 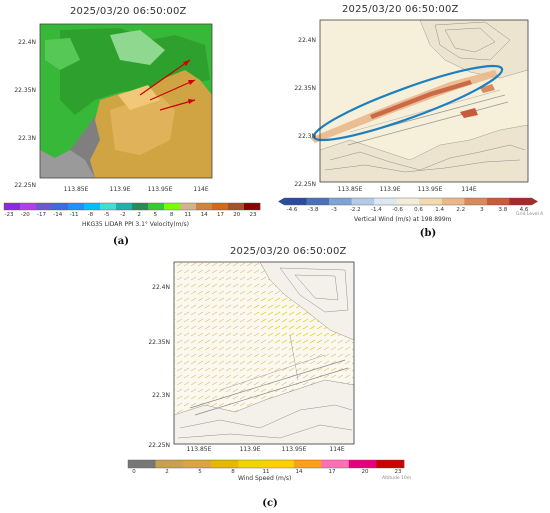 I want to click on colorbar-tick-label: 1.4, so click(x=439, y=210).